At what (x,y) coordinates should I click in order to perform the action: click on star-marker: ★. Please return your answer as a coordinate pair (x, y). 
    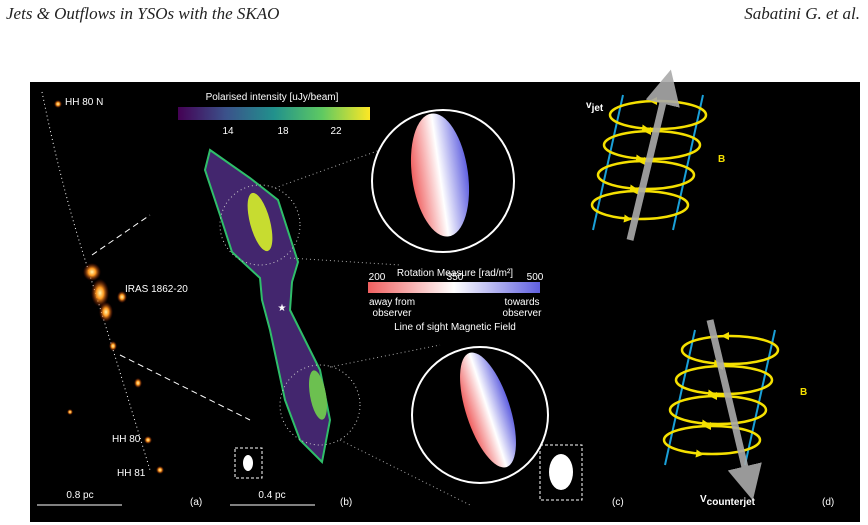
    Looking at the image, I should click on (282, 308).